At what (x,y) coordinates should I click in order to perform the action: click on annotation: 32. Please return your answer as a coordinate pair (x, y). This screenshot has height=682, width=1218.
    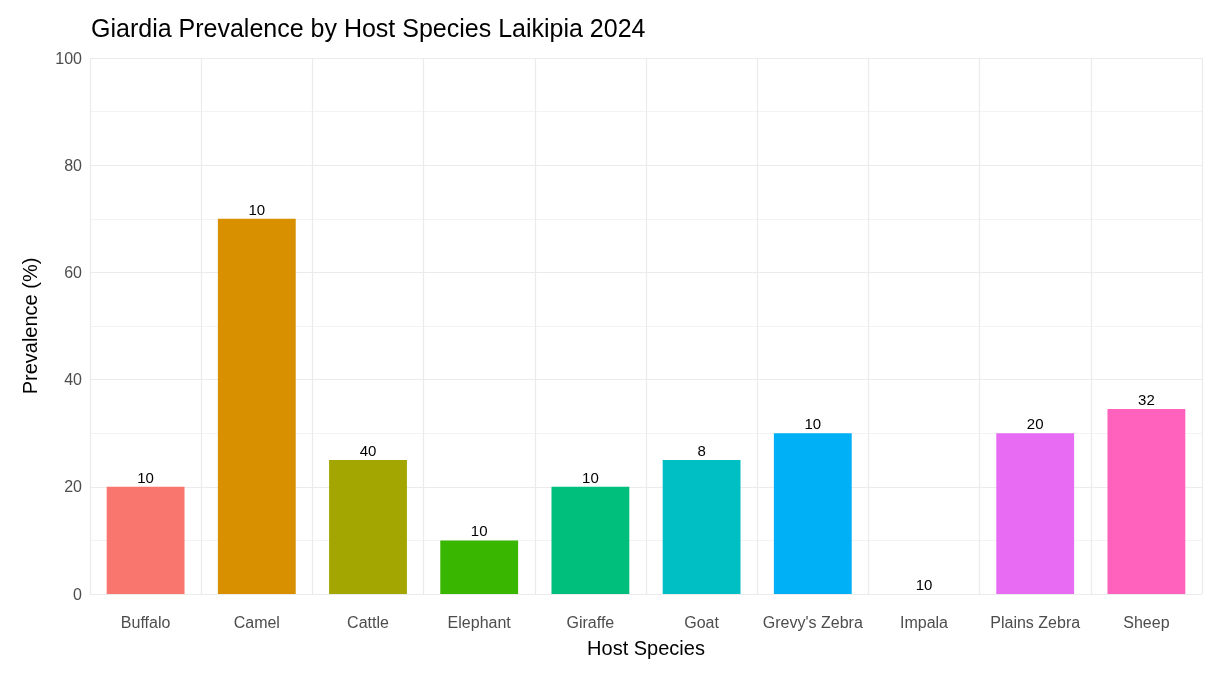
    Looking at the image, I should click on (1146, 400).